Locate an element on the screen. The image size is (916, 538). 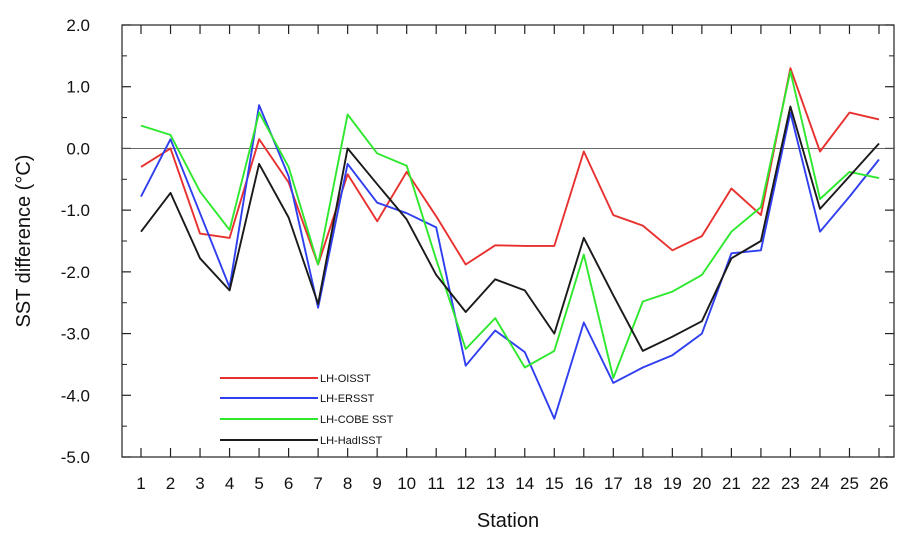
x-tick-label: 21 is located at coordinates (731, 483).